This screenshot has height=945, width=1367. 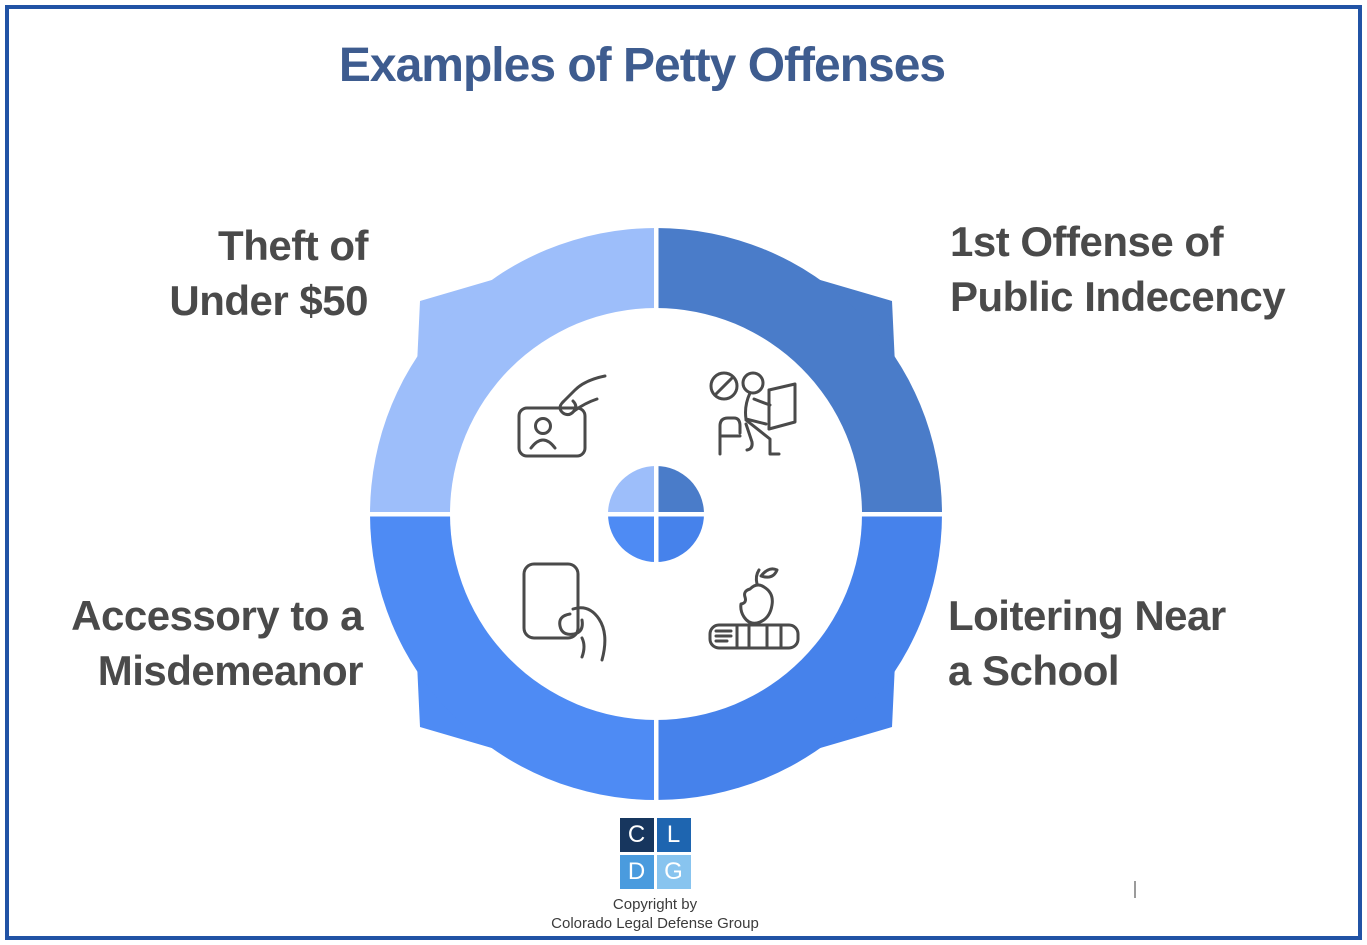 What do you see at coordinates (191, 643) in the screenshot?
I see `label-accessory-misdemeanor: Accessory to a Misdemeanor` at bounding box center [191, 643].